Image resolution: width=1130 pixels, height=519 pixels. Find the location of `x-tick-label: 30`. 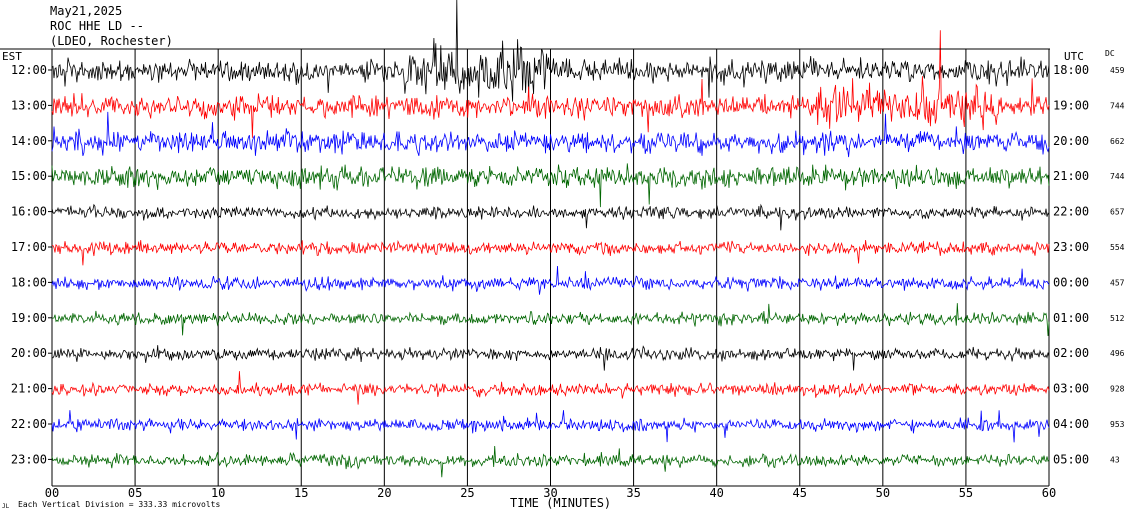

x-tick-label: 30 is located at coordinates (550, 493).